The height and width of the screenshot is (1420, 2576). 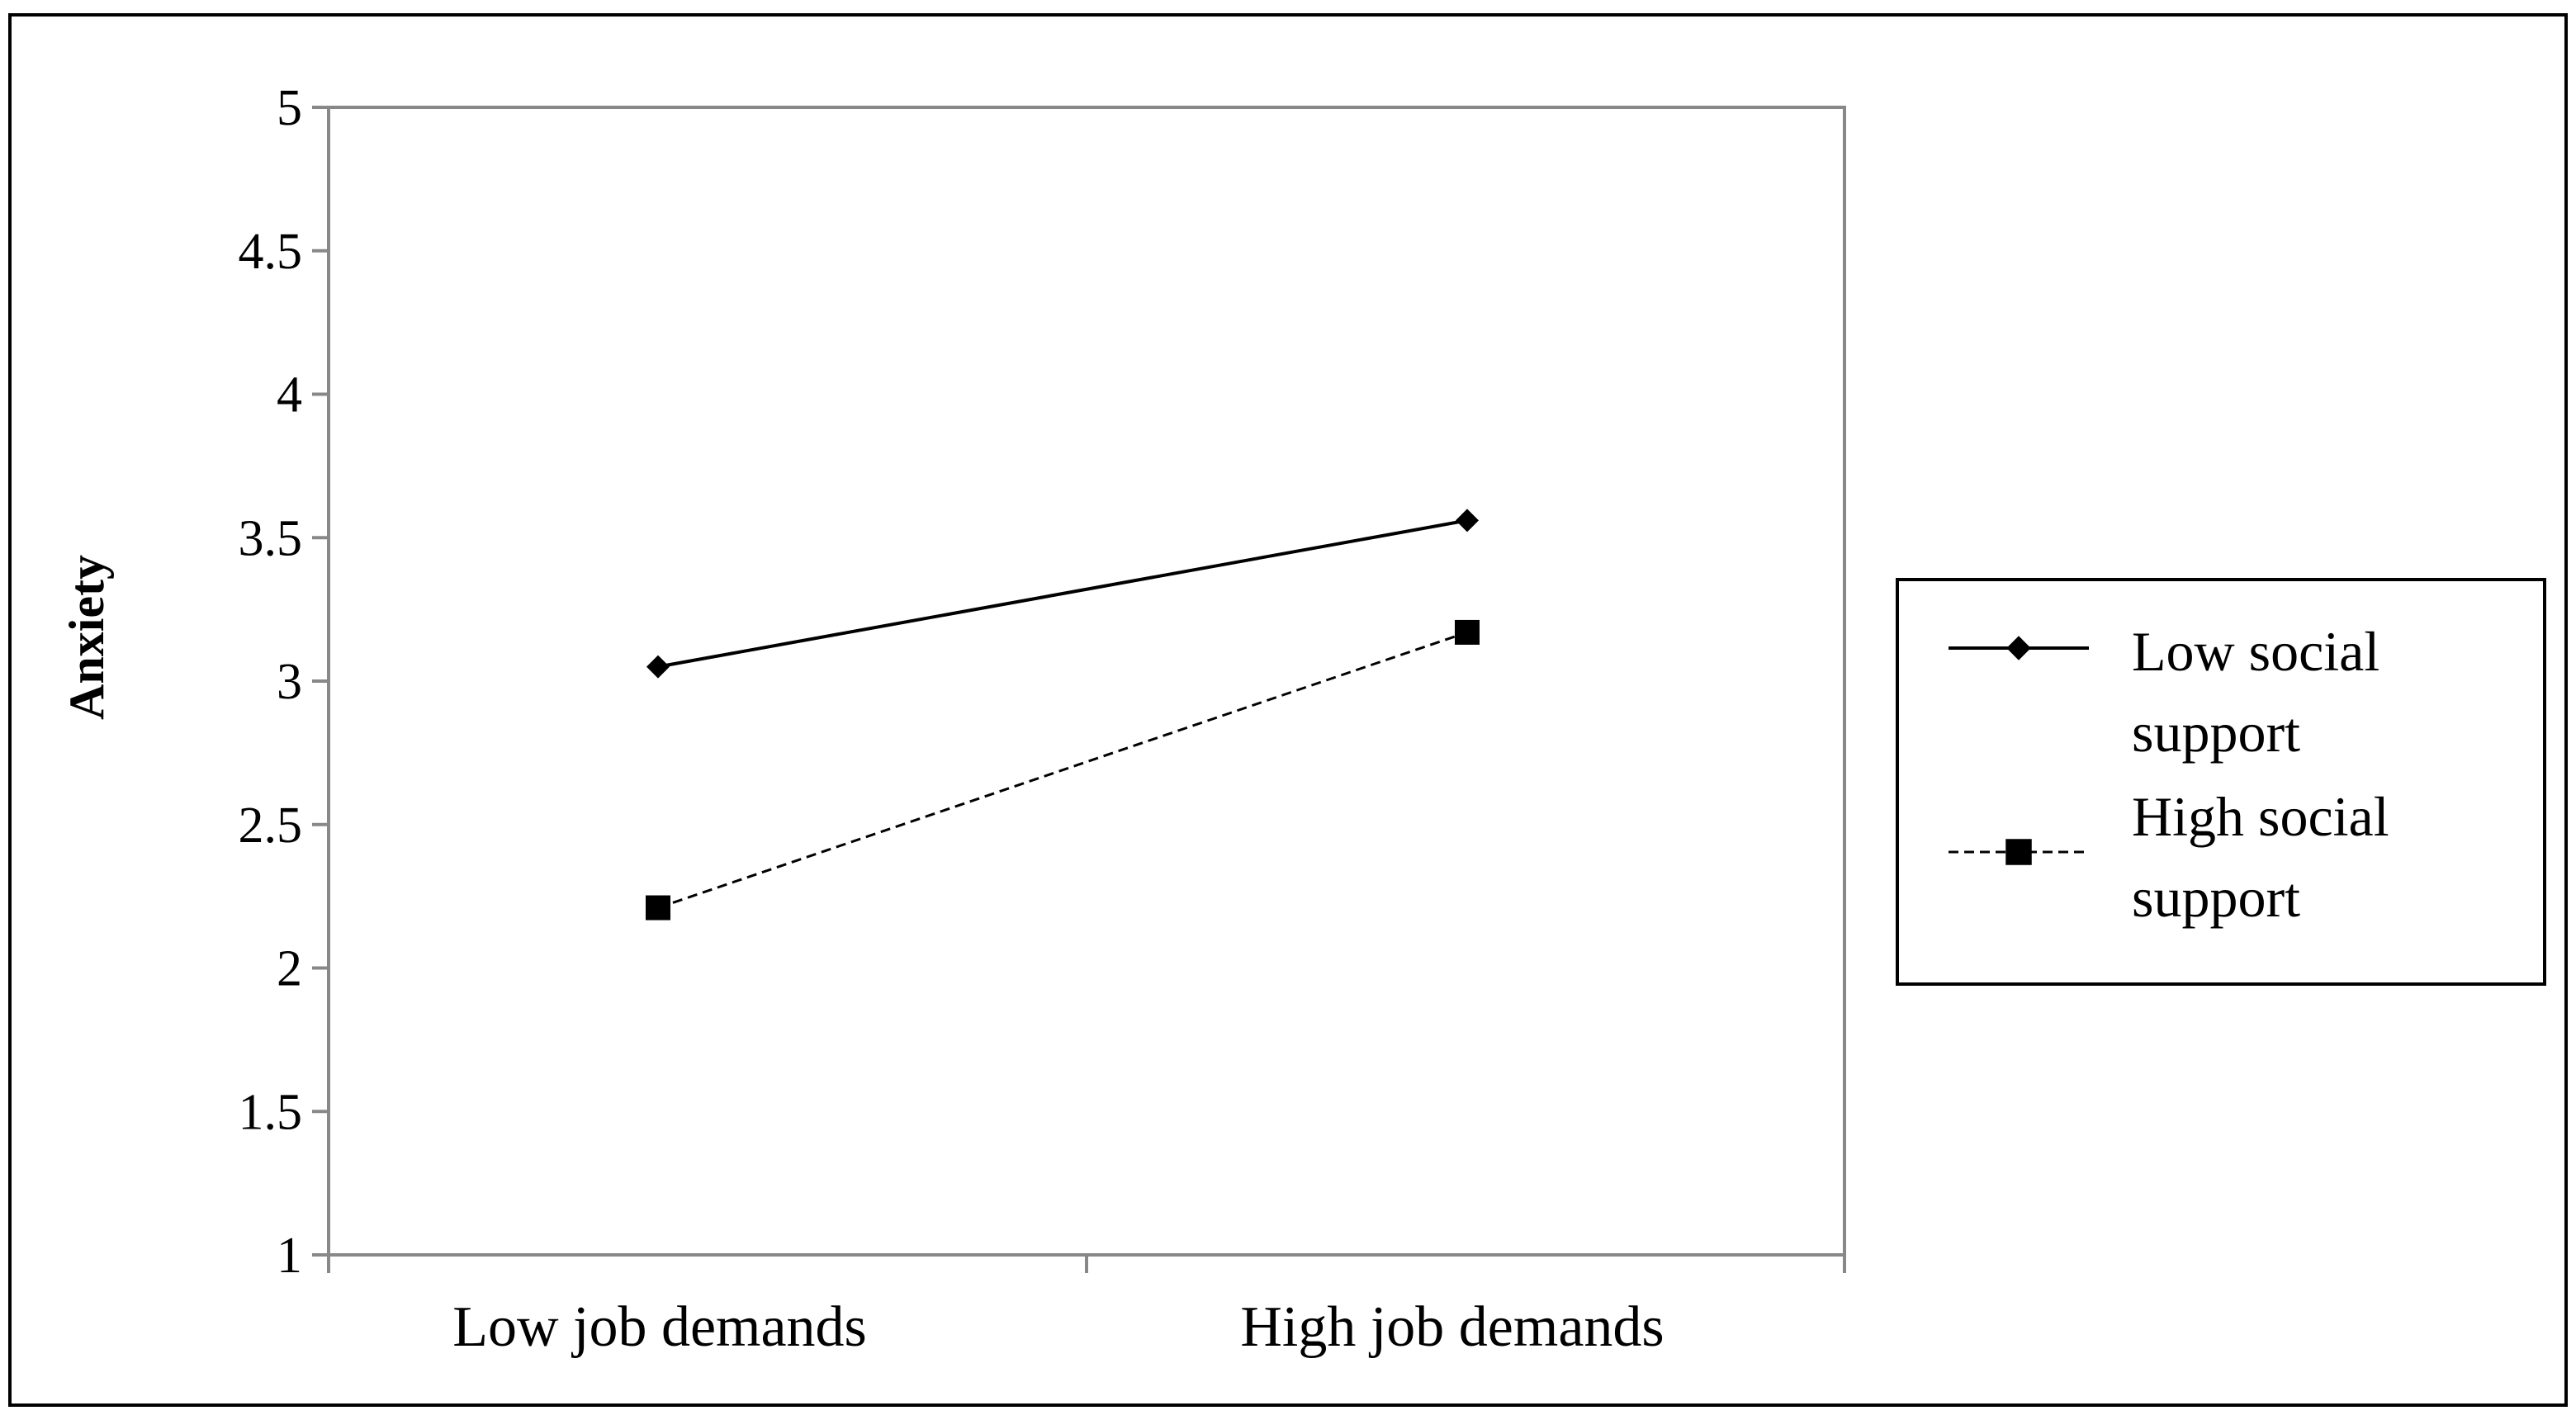 I want to click on y-tick-label-2: 2, so click(x=289, y=969).